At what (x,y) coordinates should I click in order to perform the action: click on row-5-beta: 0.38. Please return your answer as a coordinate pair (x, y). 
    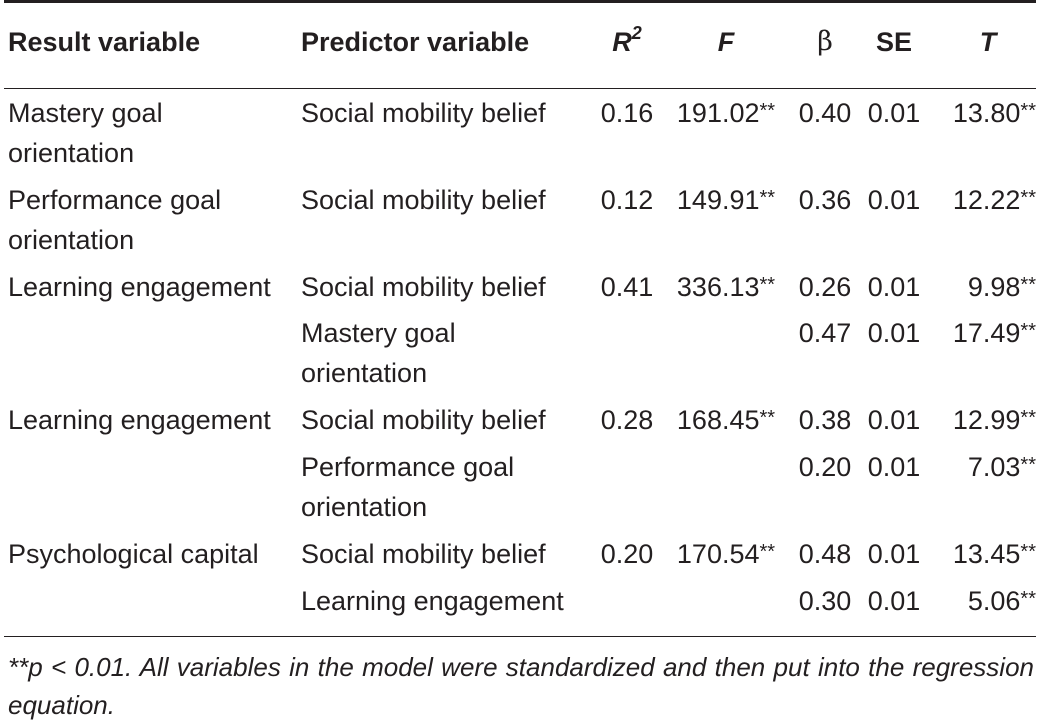
    Looking at the image, I should click on (825, 420).